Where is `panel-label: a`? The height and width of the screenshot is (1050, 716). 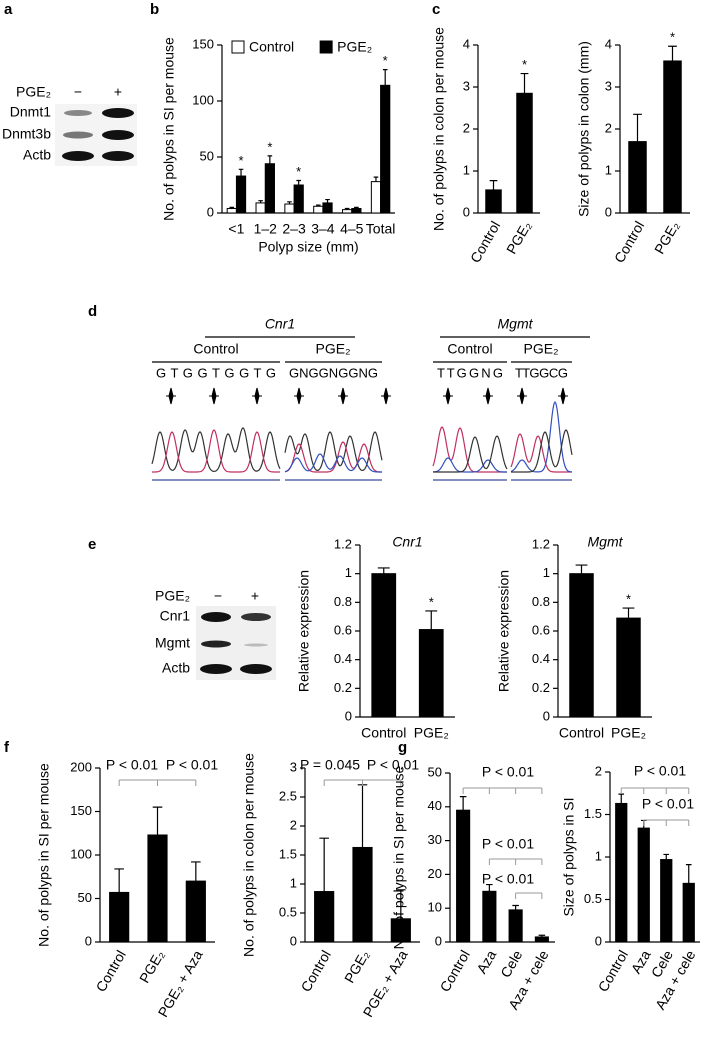
panel-label: a is located at coordinates (8, 9).